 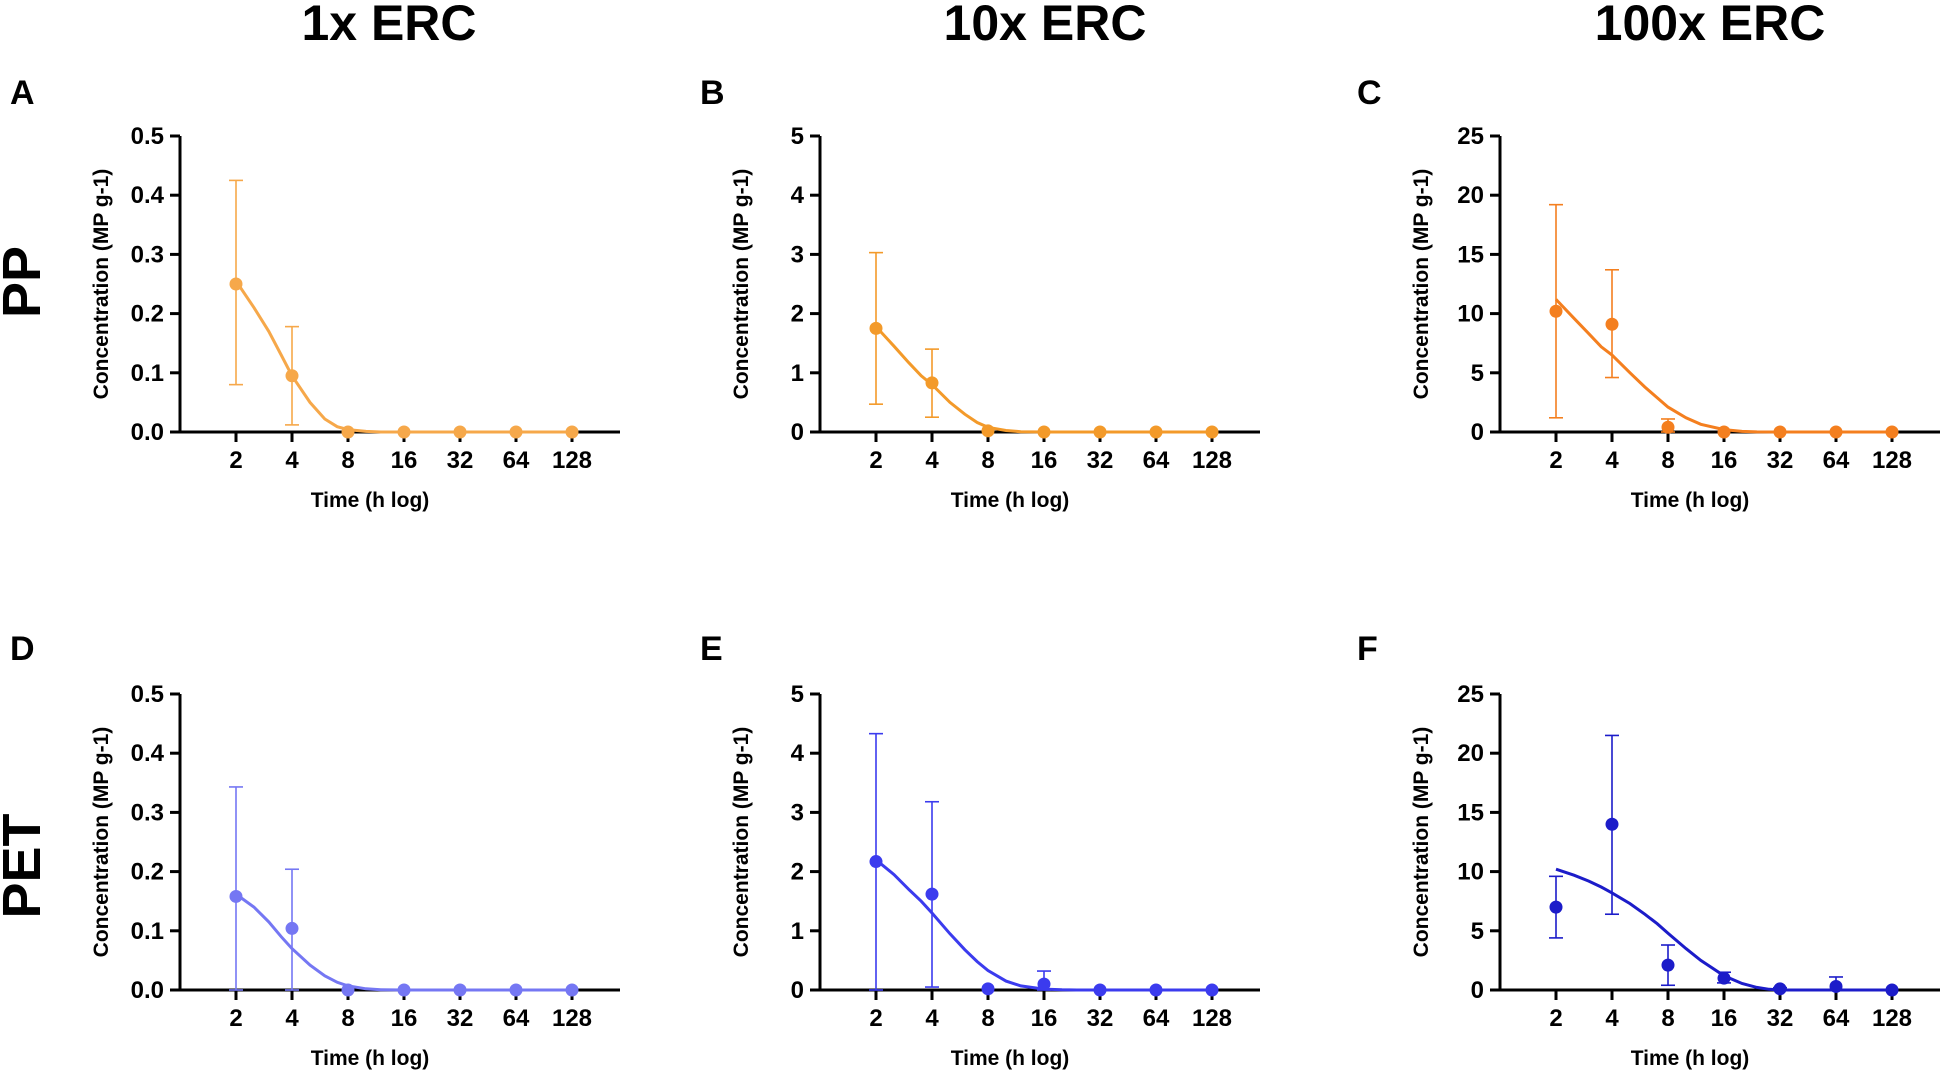 What do you see at coordinates (404, 460) in the screenshot?
I see `x-tick-label-a-3: 16` at bounding box center [404, 460].